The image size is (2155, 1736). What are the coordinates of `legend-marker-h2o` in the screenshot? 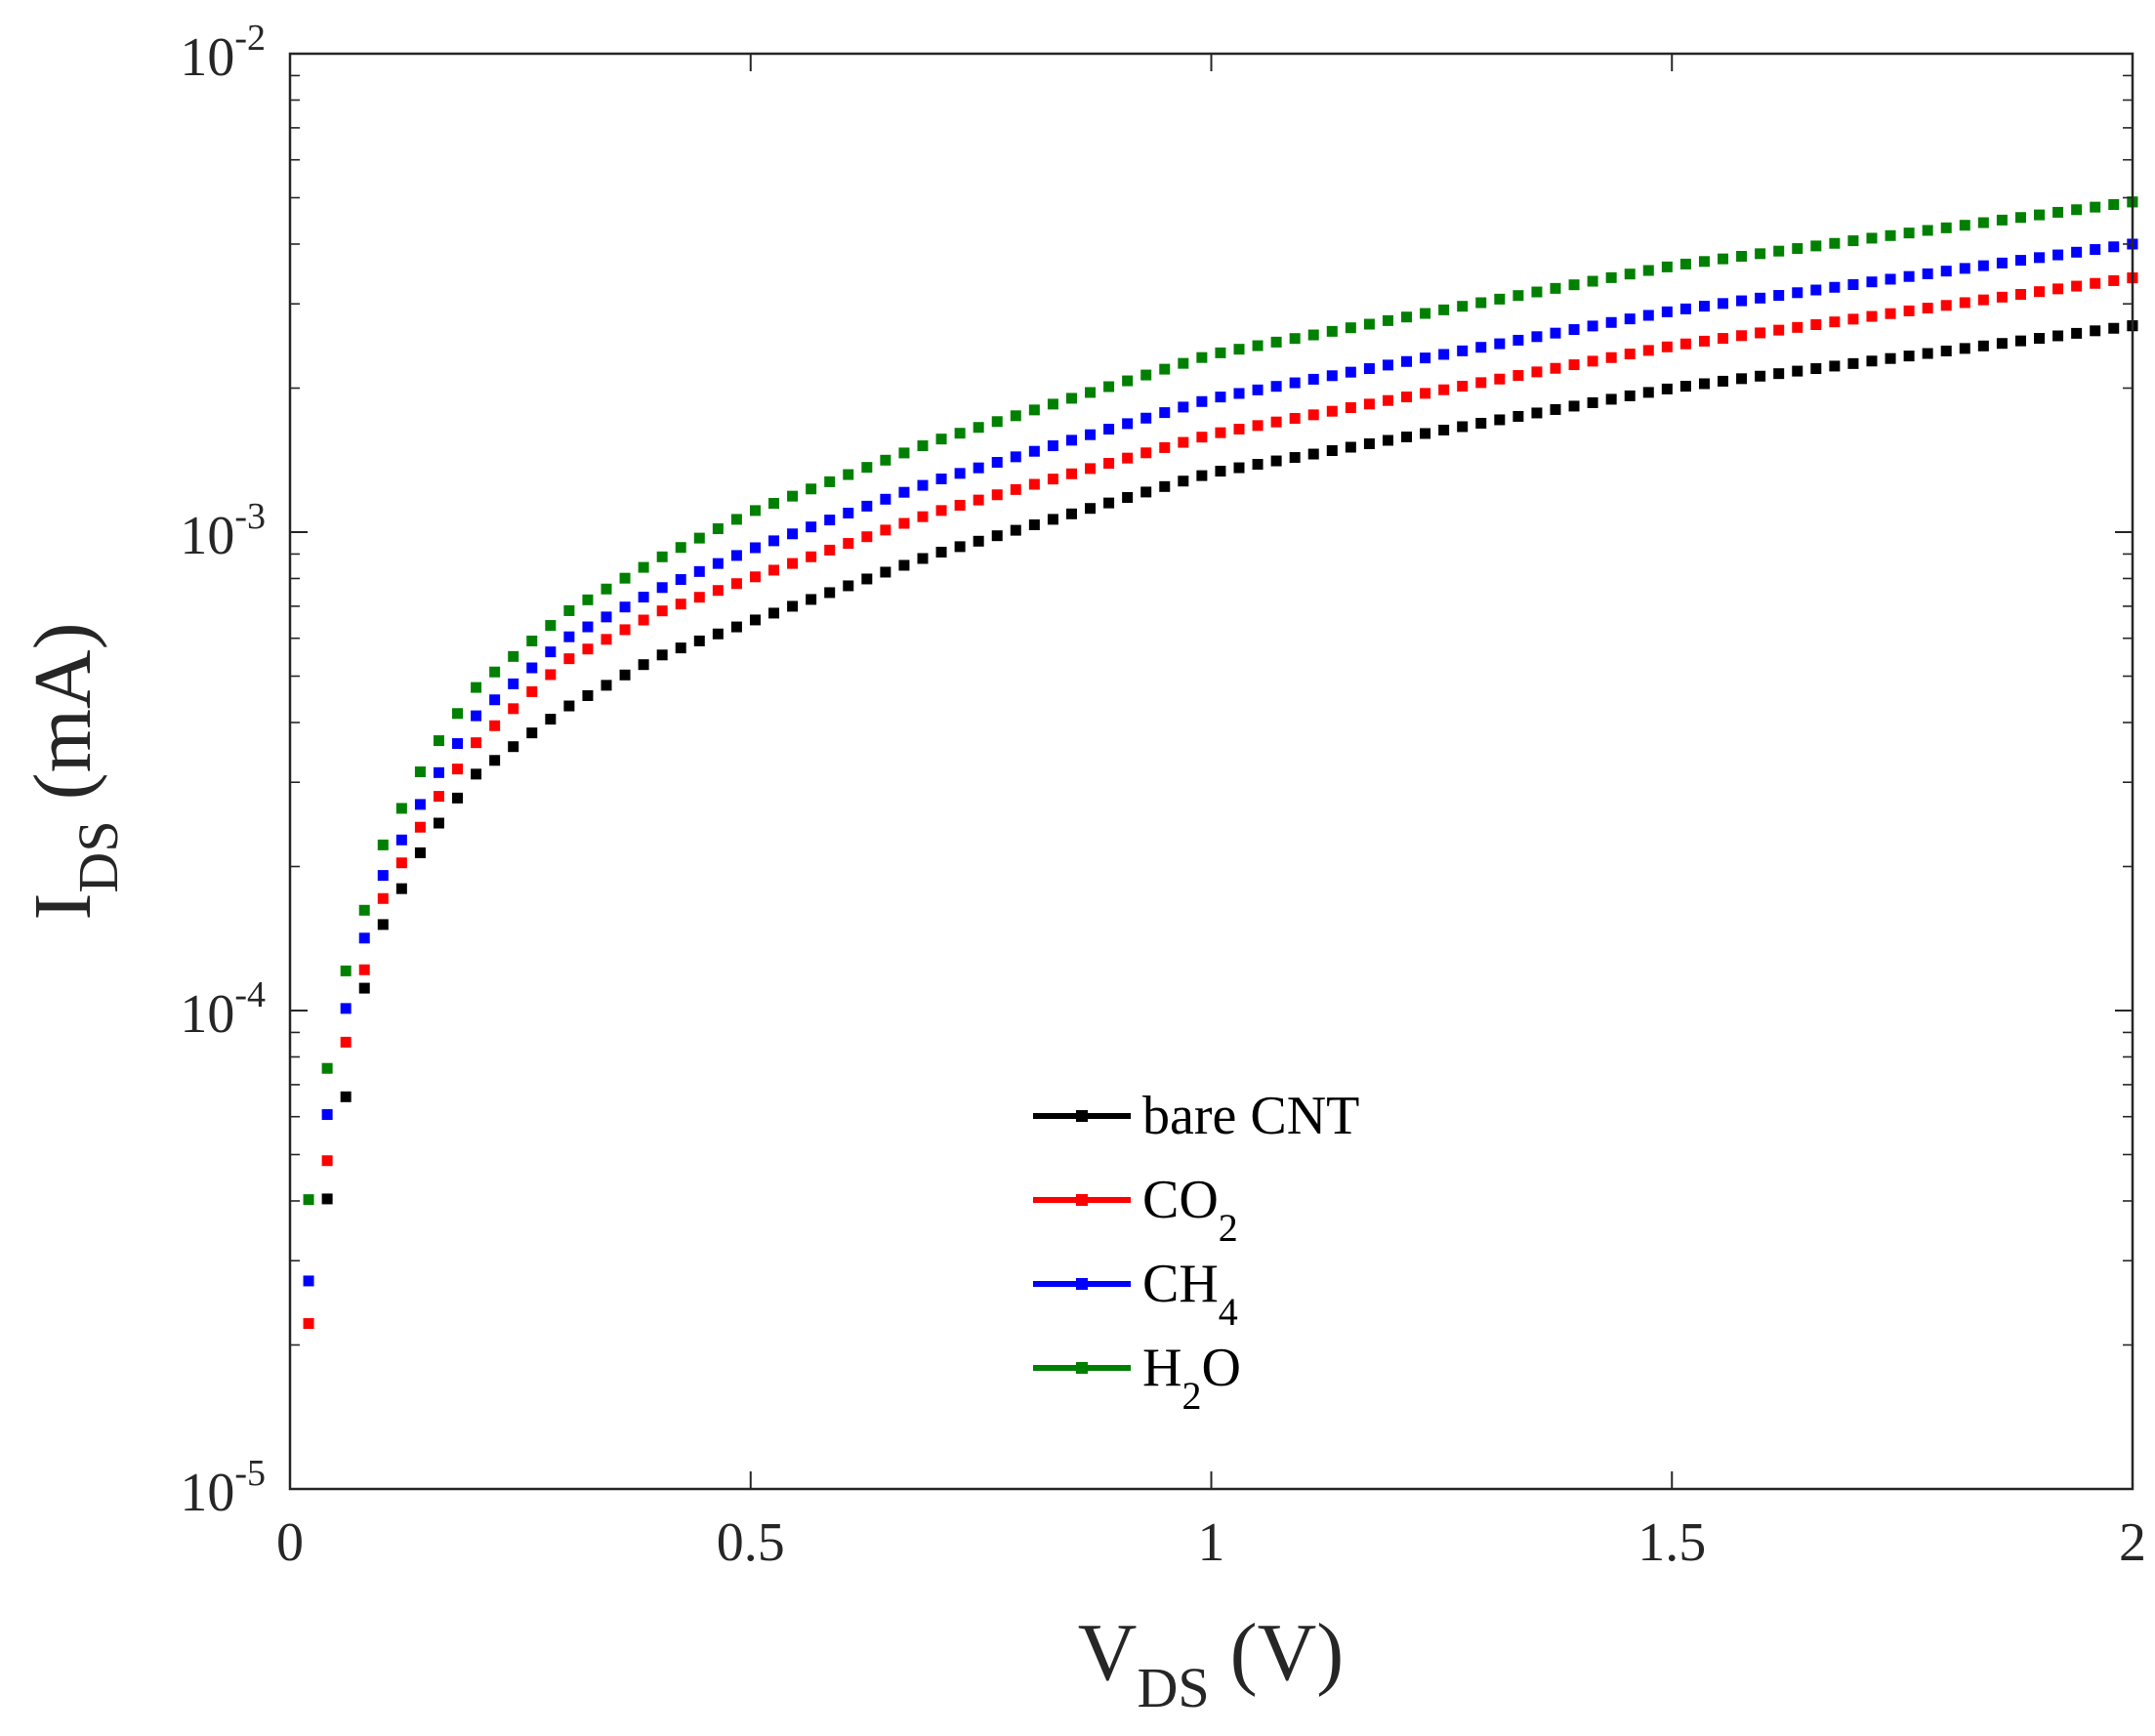 It's located at (1082, 1368).